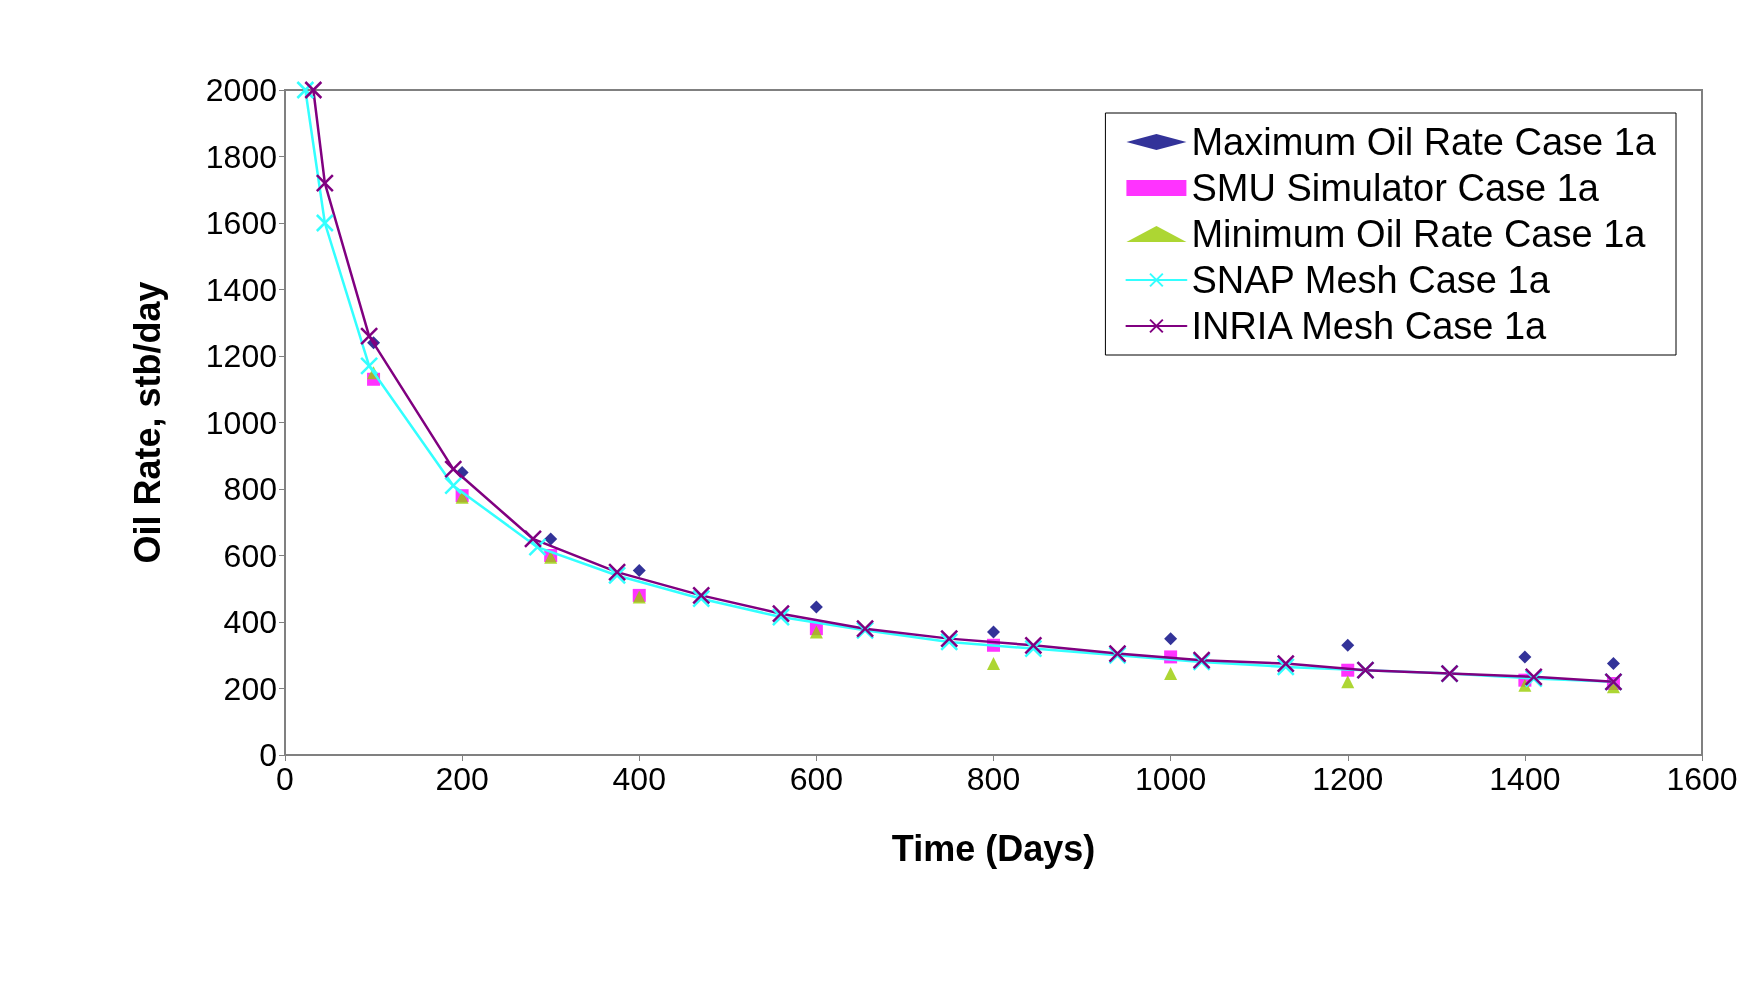  Describe the element at coordinates (268, 755) in the screenshot. I see `y-tick-label: 0` at that location.